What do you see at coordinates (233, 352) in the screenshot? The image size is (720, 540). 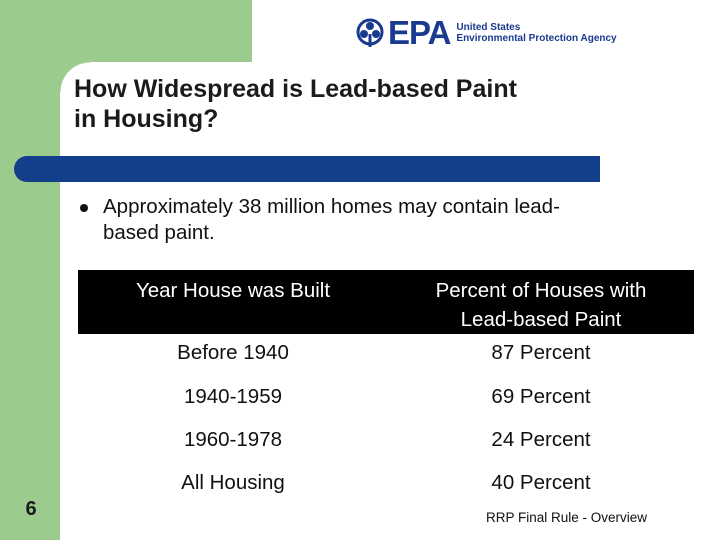 I see `table-cell-year: Before 1940` at bounding box center [233, 352].